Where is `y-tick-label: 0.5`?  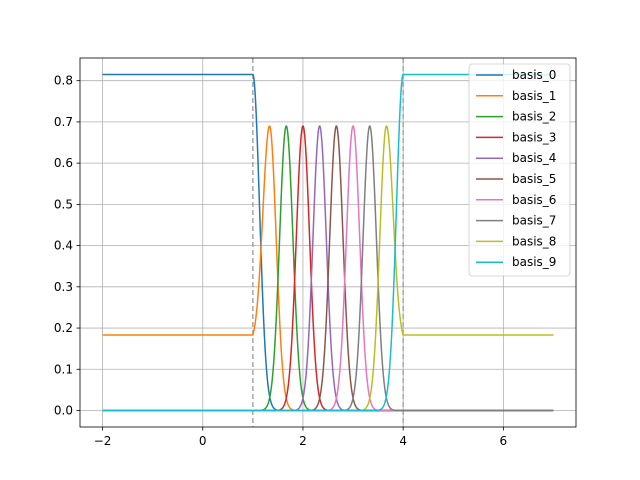 y-tick-label: 0.5 is located at coordinates (63, 204).